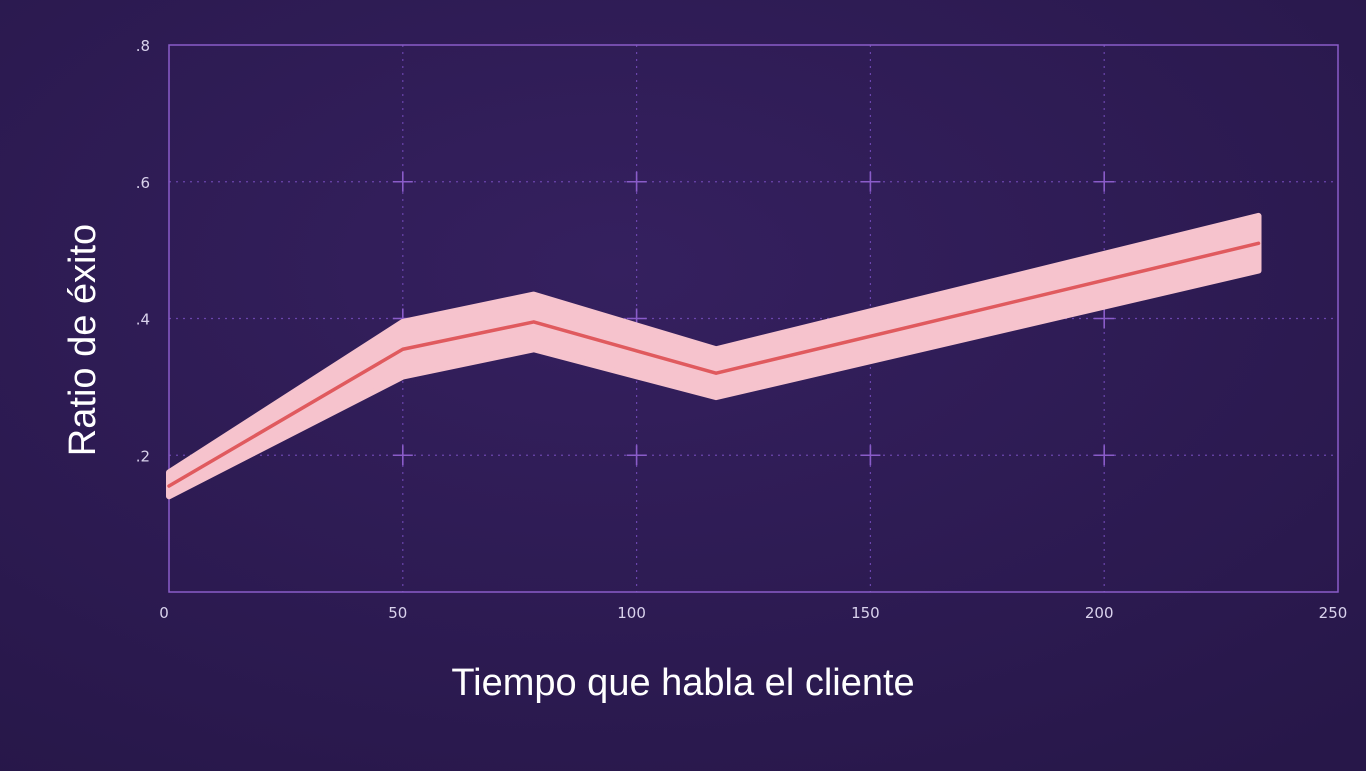  What do you see at coordinates (631, 613) in the screenshot?
I see `x-tick-label: 100` at bounding box center [631, 613].